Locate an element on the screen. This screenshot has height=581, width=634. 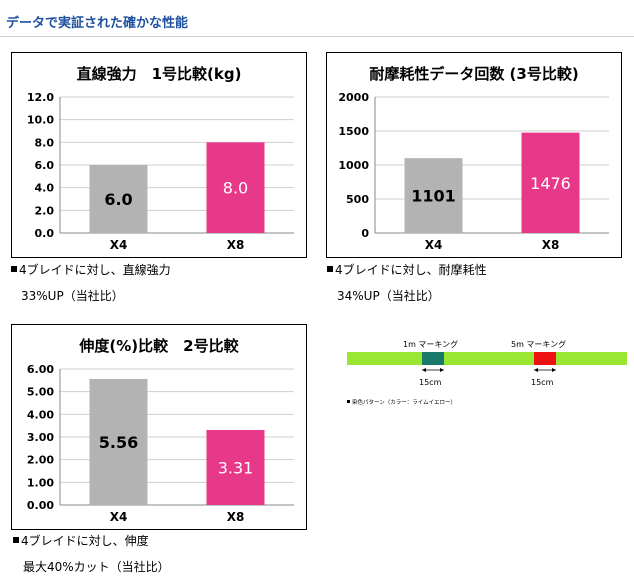
y-tick-label: 1000 is located at coordinates (353, 165).